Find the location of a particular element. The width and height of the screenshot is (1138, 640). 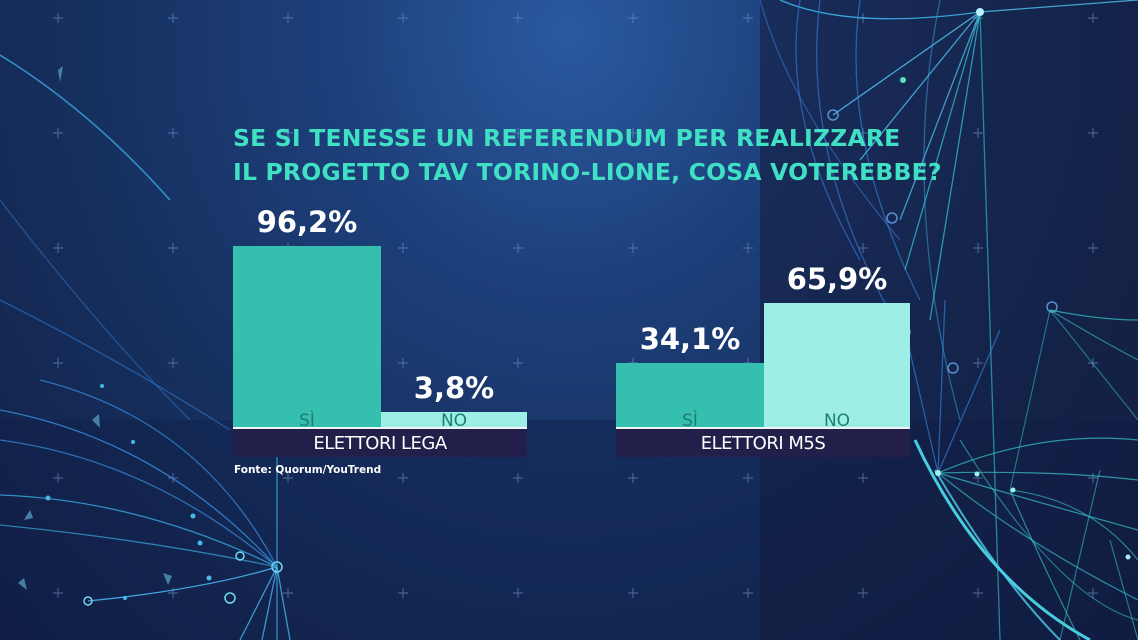

bar-lega-no: NO is located at coordinates (454, 421).